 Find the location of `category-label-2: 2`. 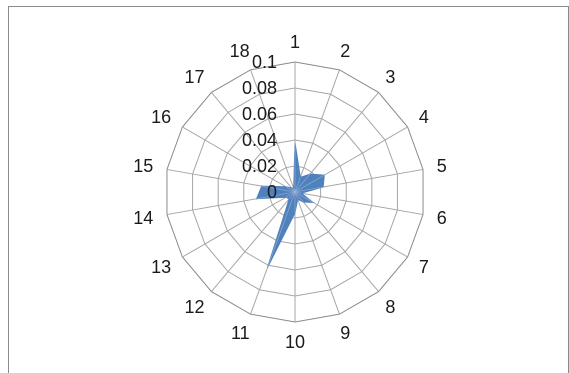

category-label-2: 2 is located at coordinates (345, 51).